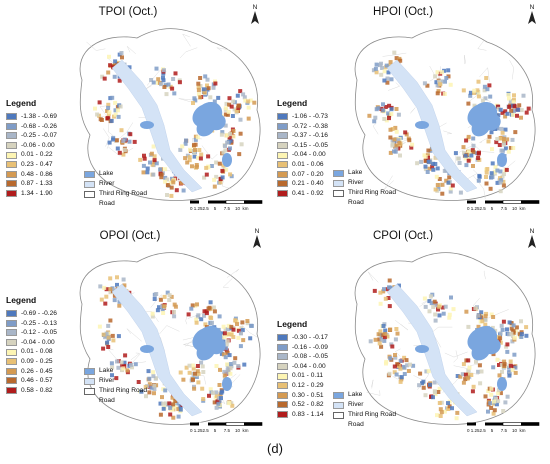 The image size is (550, 464). Describe the element at coordinates (308, 395) in the screenshot. I see `legend-class-label: 0.30 - 0.51` at that location.